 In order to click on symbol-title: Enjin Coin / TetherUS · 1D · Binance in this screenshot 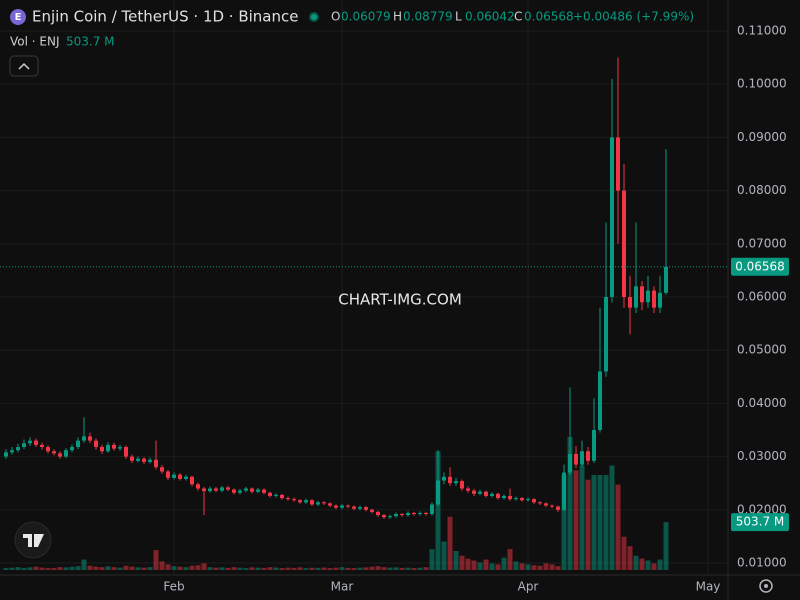, I will do `click(165, 17)`.